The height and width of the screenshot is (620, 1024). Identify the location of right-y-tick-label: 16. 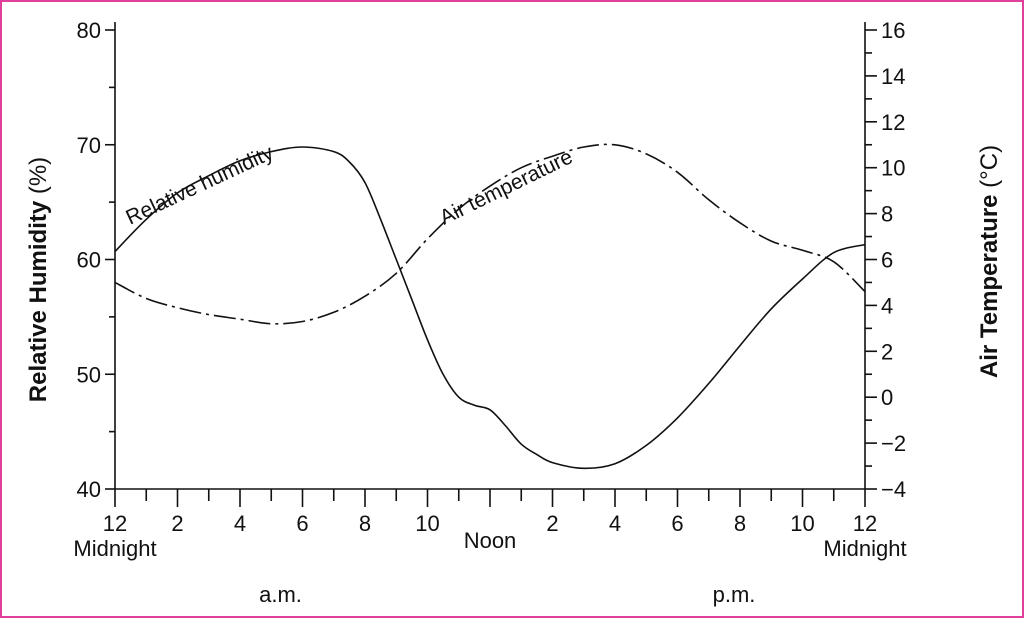
(893, 30).